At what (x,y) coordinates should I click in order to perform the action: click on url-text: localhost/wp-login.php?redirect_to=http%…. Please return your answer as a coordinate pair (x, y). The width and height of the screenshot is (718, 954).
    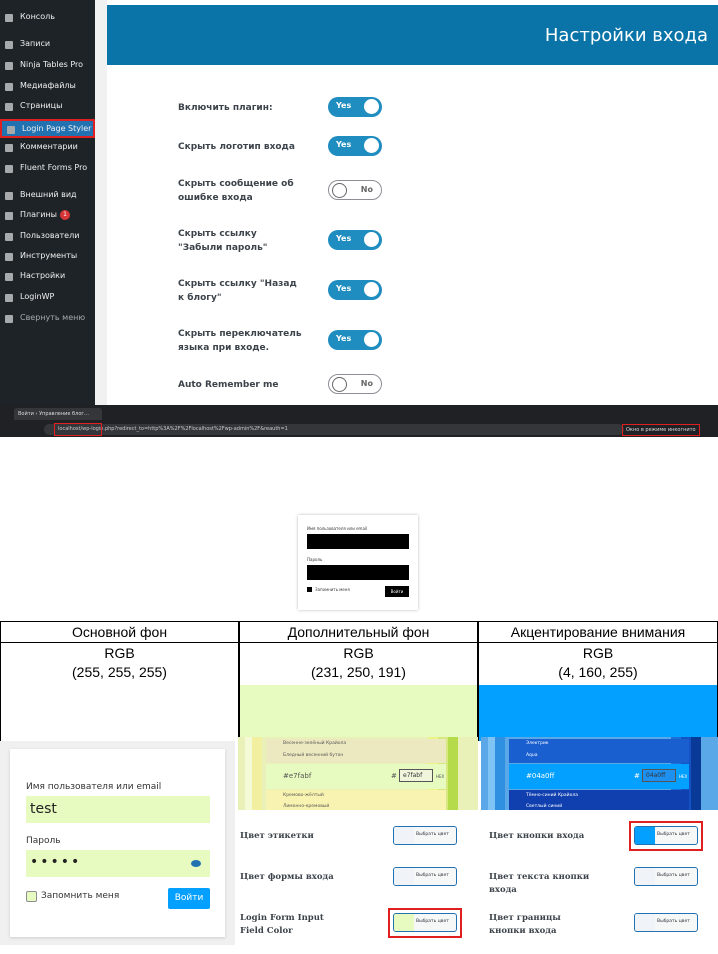
    Looking at the image, I should click on (173, 429).